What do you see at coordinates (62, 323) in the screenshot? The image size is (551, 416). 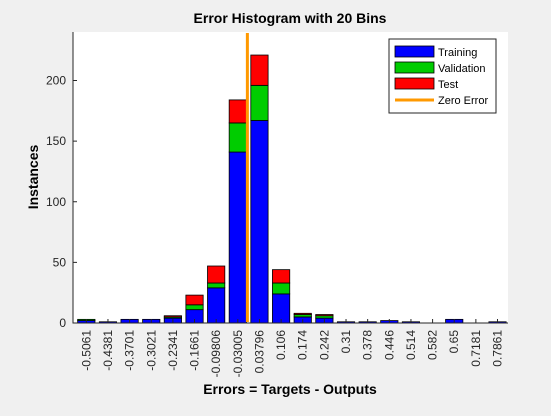 I see `y-tick-label-0: 0` at bounding box center [62, 323].